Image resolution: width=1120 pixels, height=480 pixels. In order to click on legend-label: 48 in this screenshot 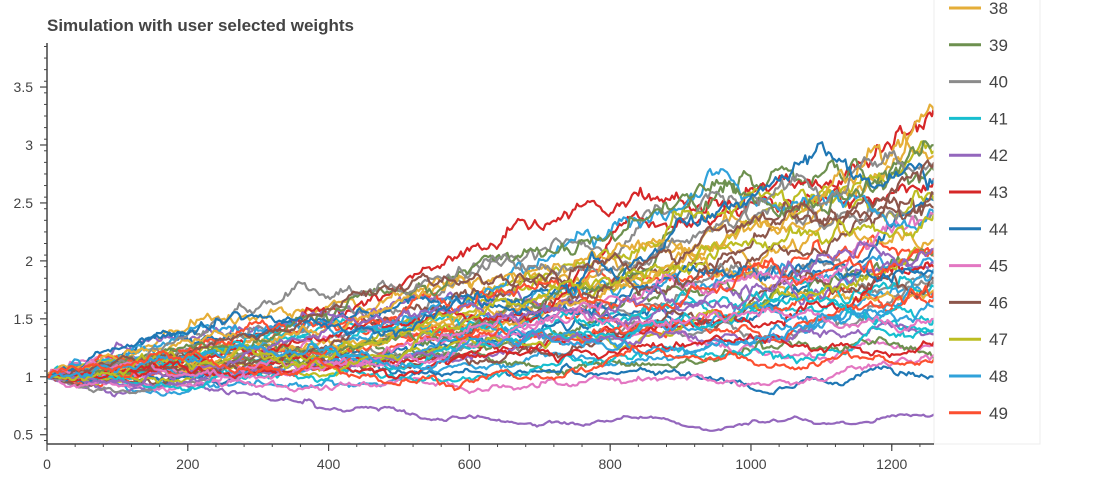, I will do `click(998, 376)`.